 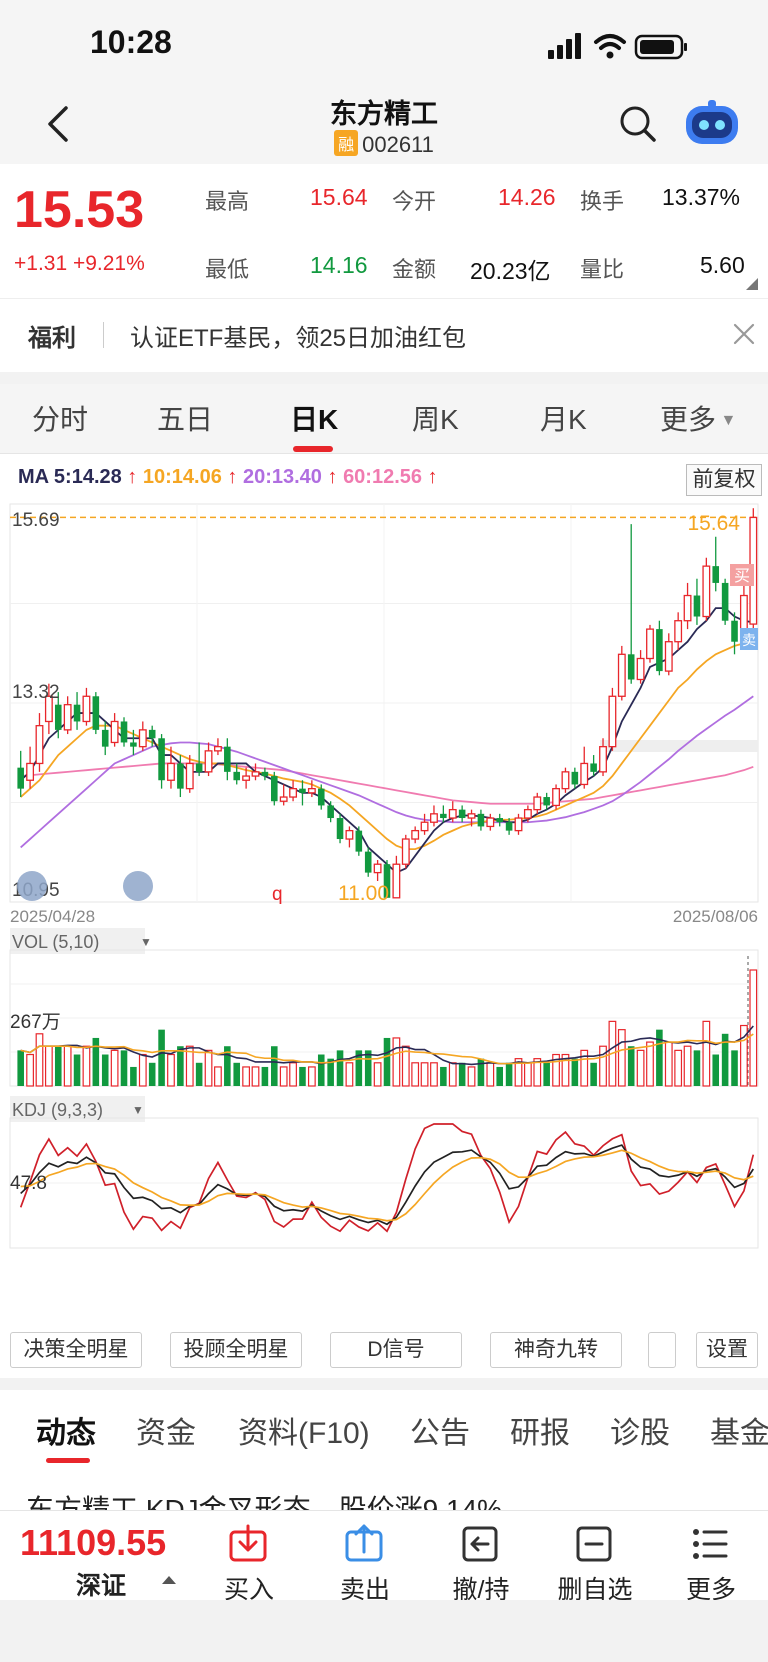 What do you see at coordinates (60, 419) in the screenshot?
I see `tab-intraday: 分时` at bounding box center [60, 419].